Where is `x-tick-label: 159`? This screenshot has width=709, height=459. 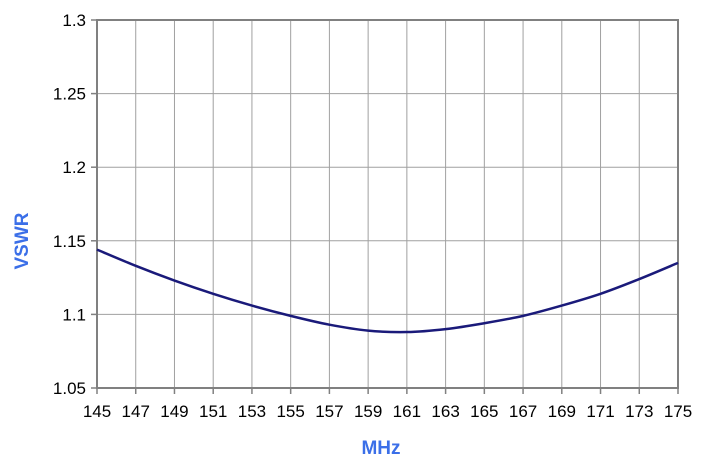
x-tick-label: 159 is located at coordinates (368, 411).